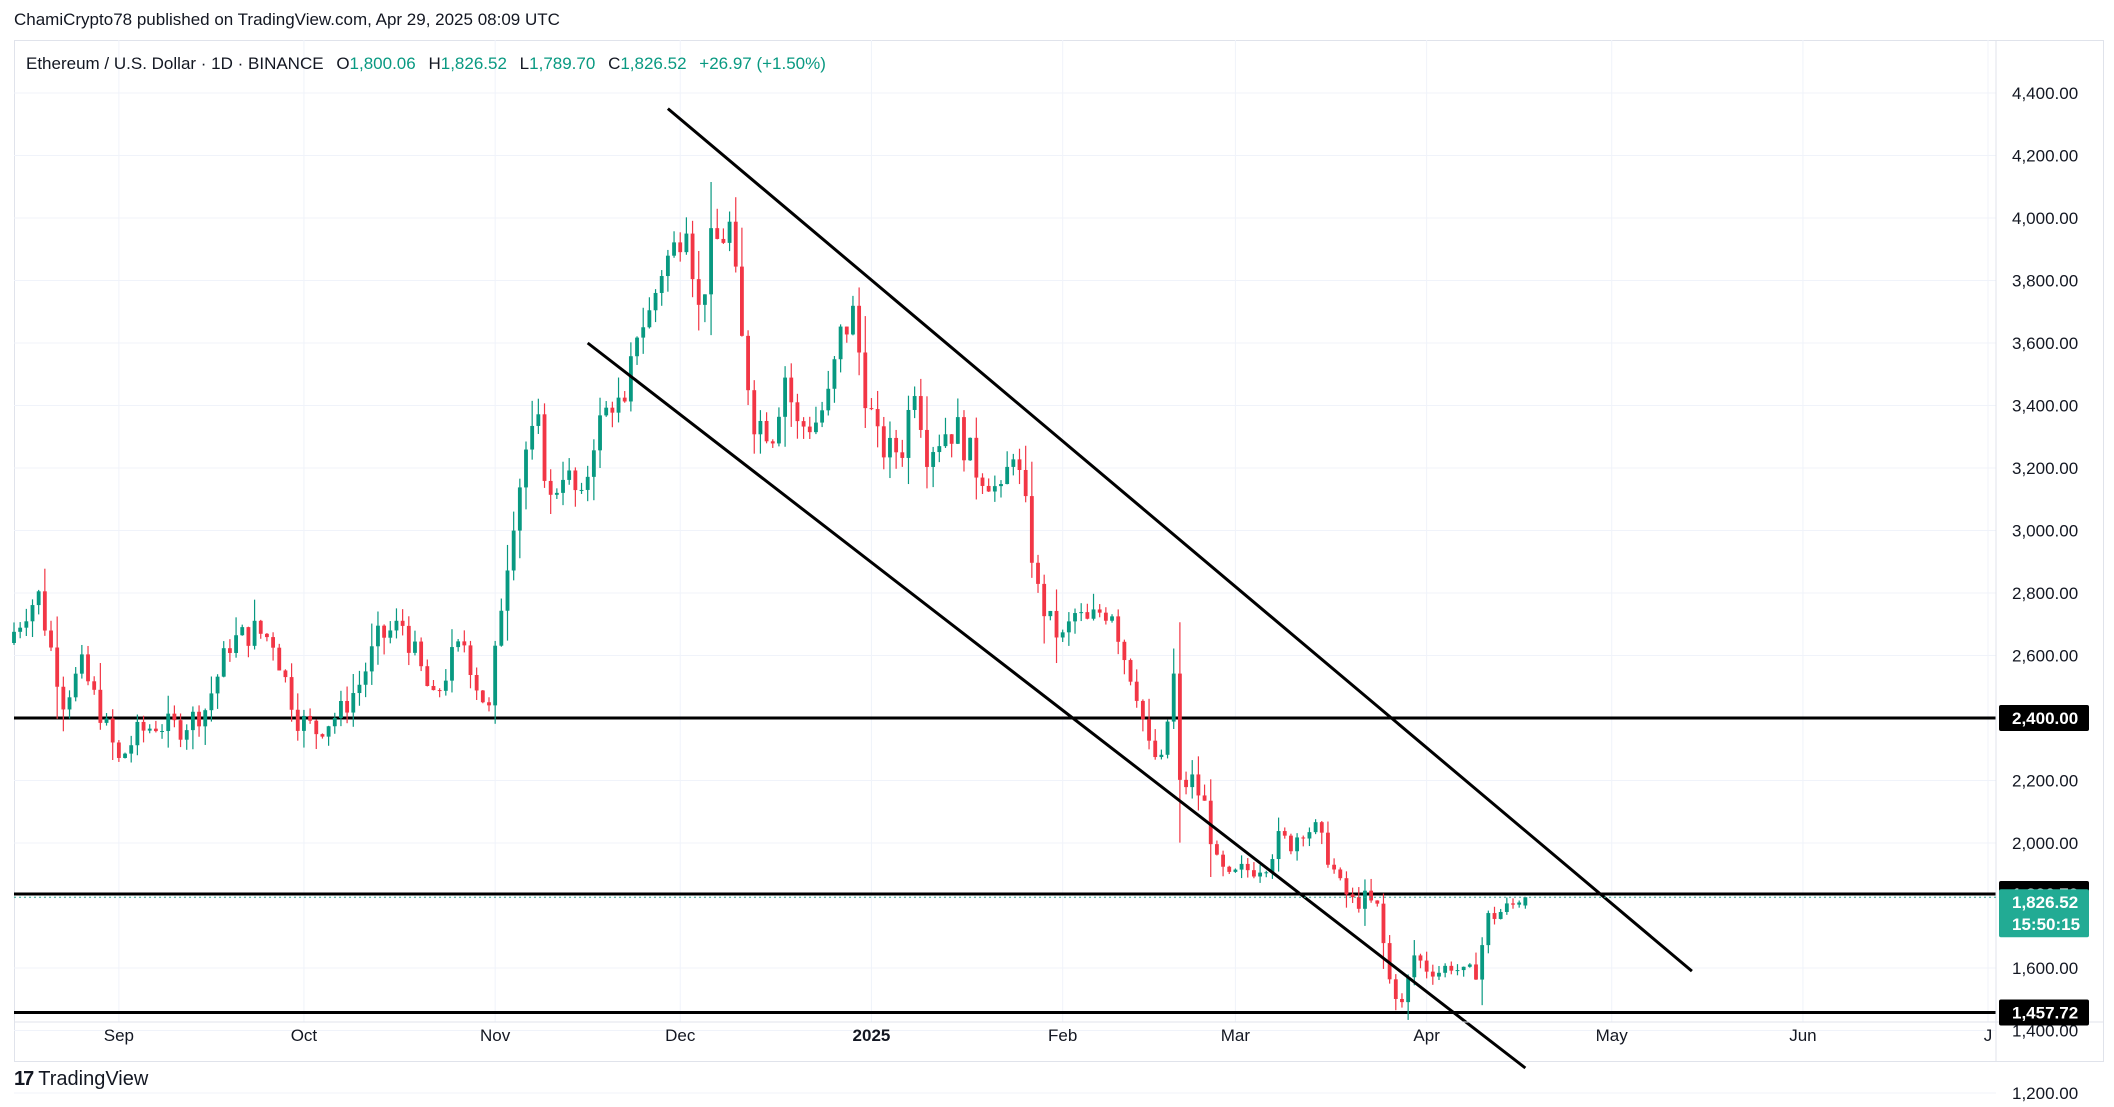  Describe the element at coordinates (2045, 843) in the screenshot. I see `price-tick-label: 2,000.00` at that location.